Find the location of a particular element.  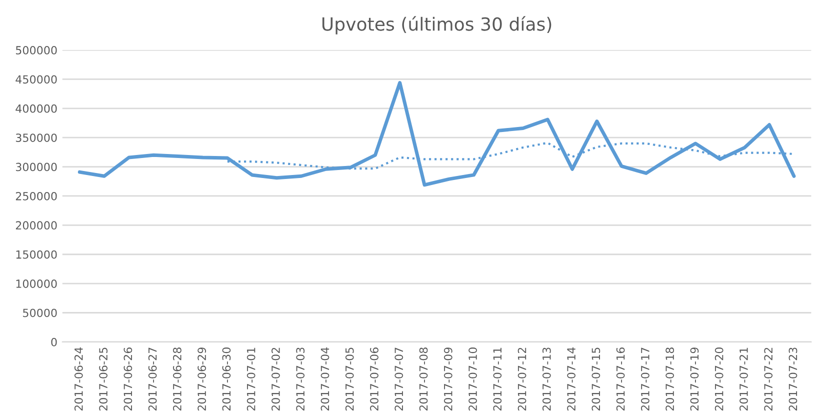

x-tick-label: 2017-07-05 is located at coordinates (349, 379).